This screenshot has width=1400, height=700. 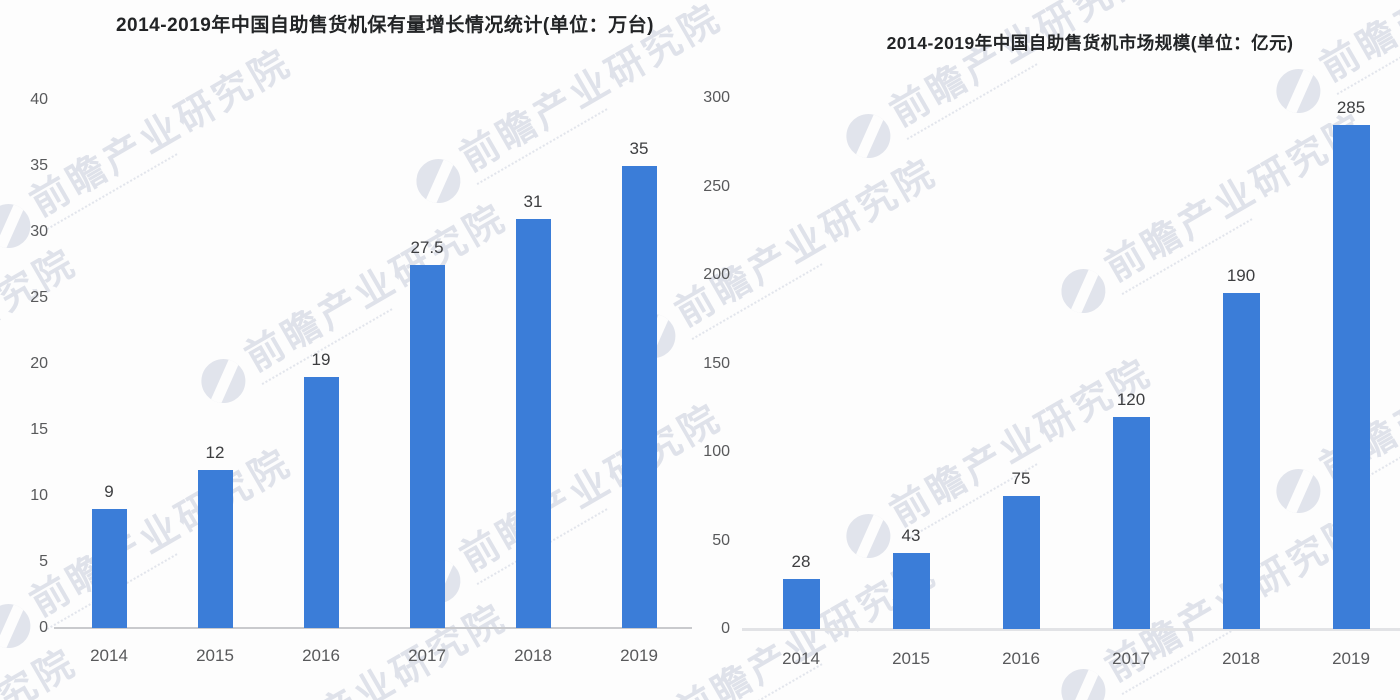 I want to click on y-axis-tick-label: 300, so click(x=716, y=97).